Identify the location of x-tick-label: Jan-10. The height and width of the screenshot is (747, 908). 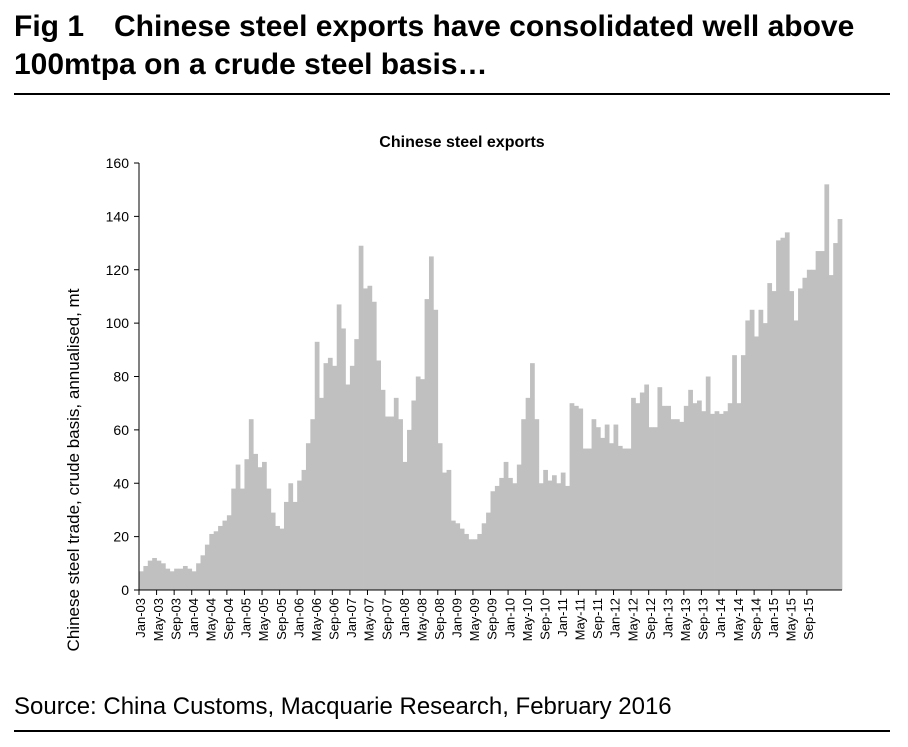
(509, 618).